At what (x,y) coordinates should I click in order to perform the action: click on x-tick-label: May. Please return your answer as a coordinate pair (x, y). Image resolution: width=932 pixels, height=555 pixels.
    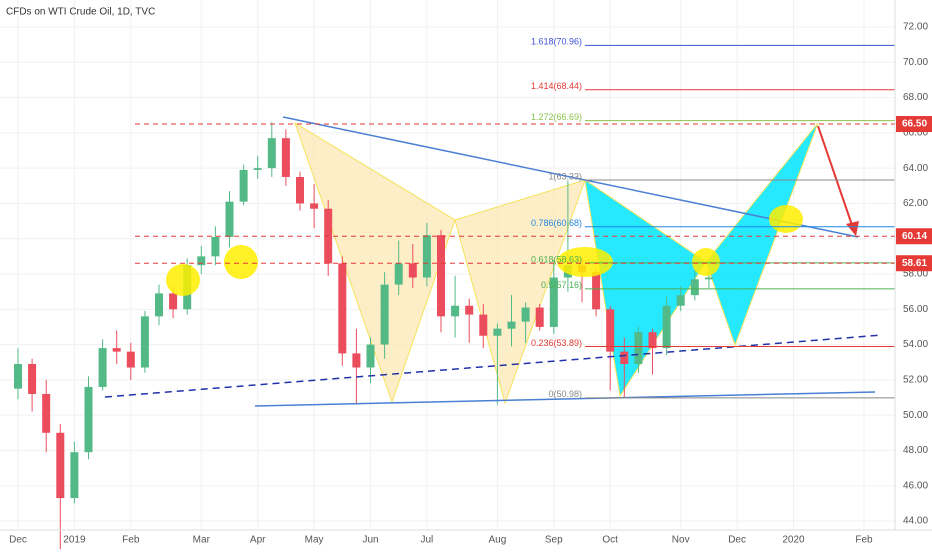
    Looking at the image, I should click on (314, 540).